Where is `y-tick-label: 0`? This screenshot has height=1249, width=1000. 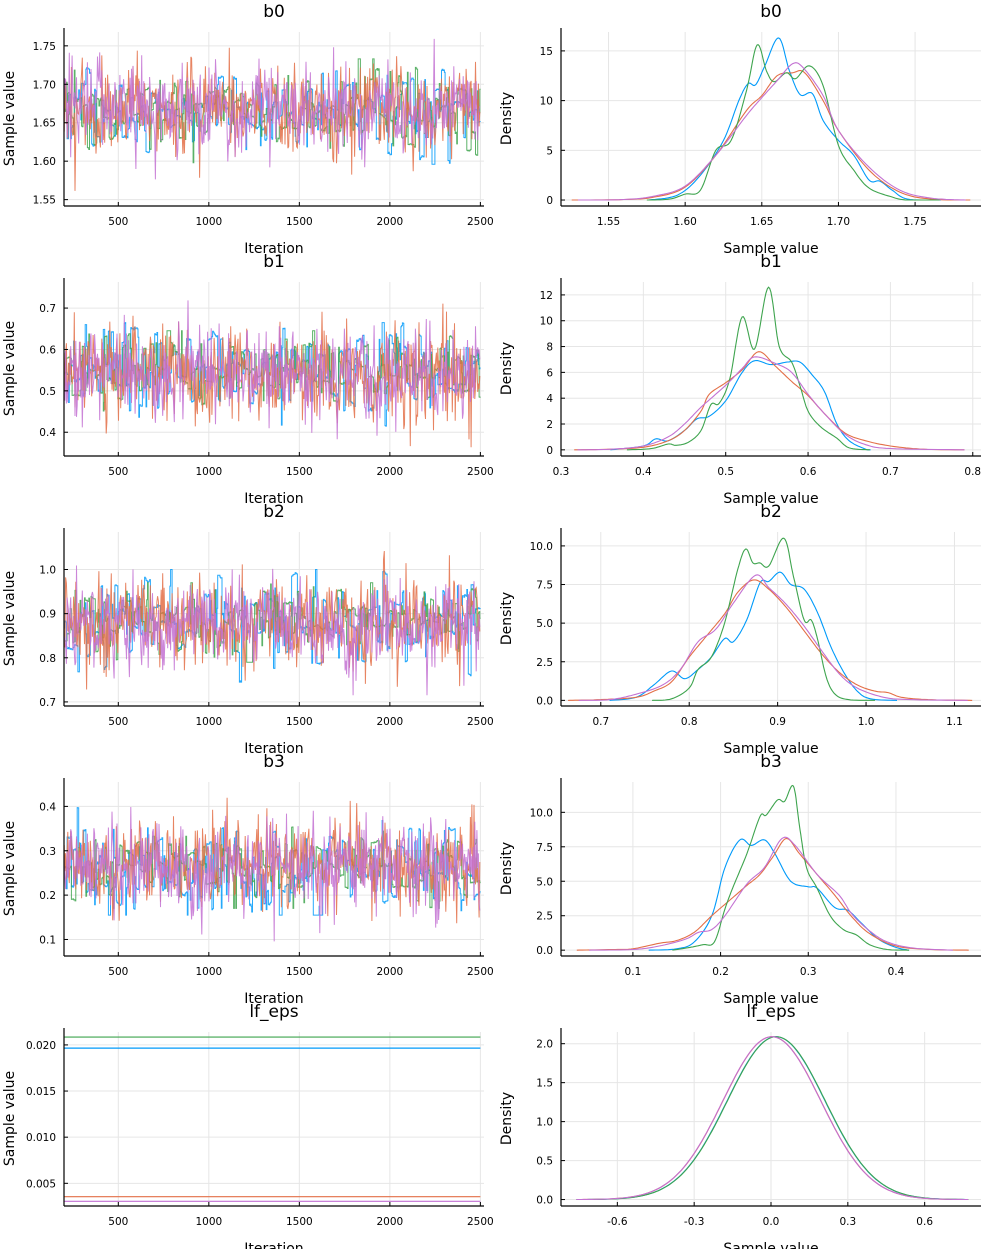 y-tick-label: 0 is located at coordinates (549, 451).